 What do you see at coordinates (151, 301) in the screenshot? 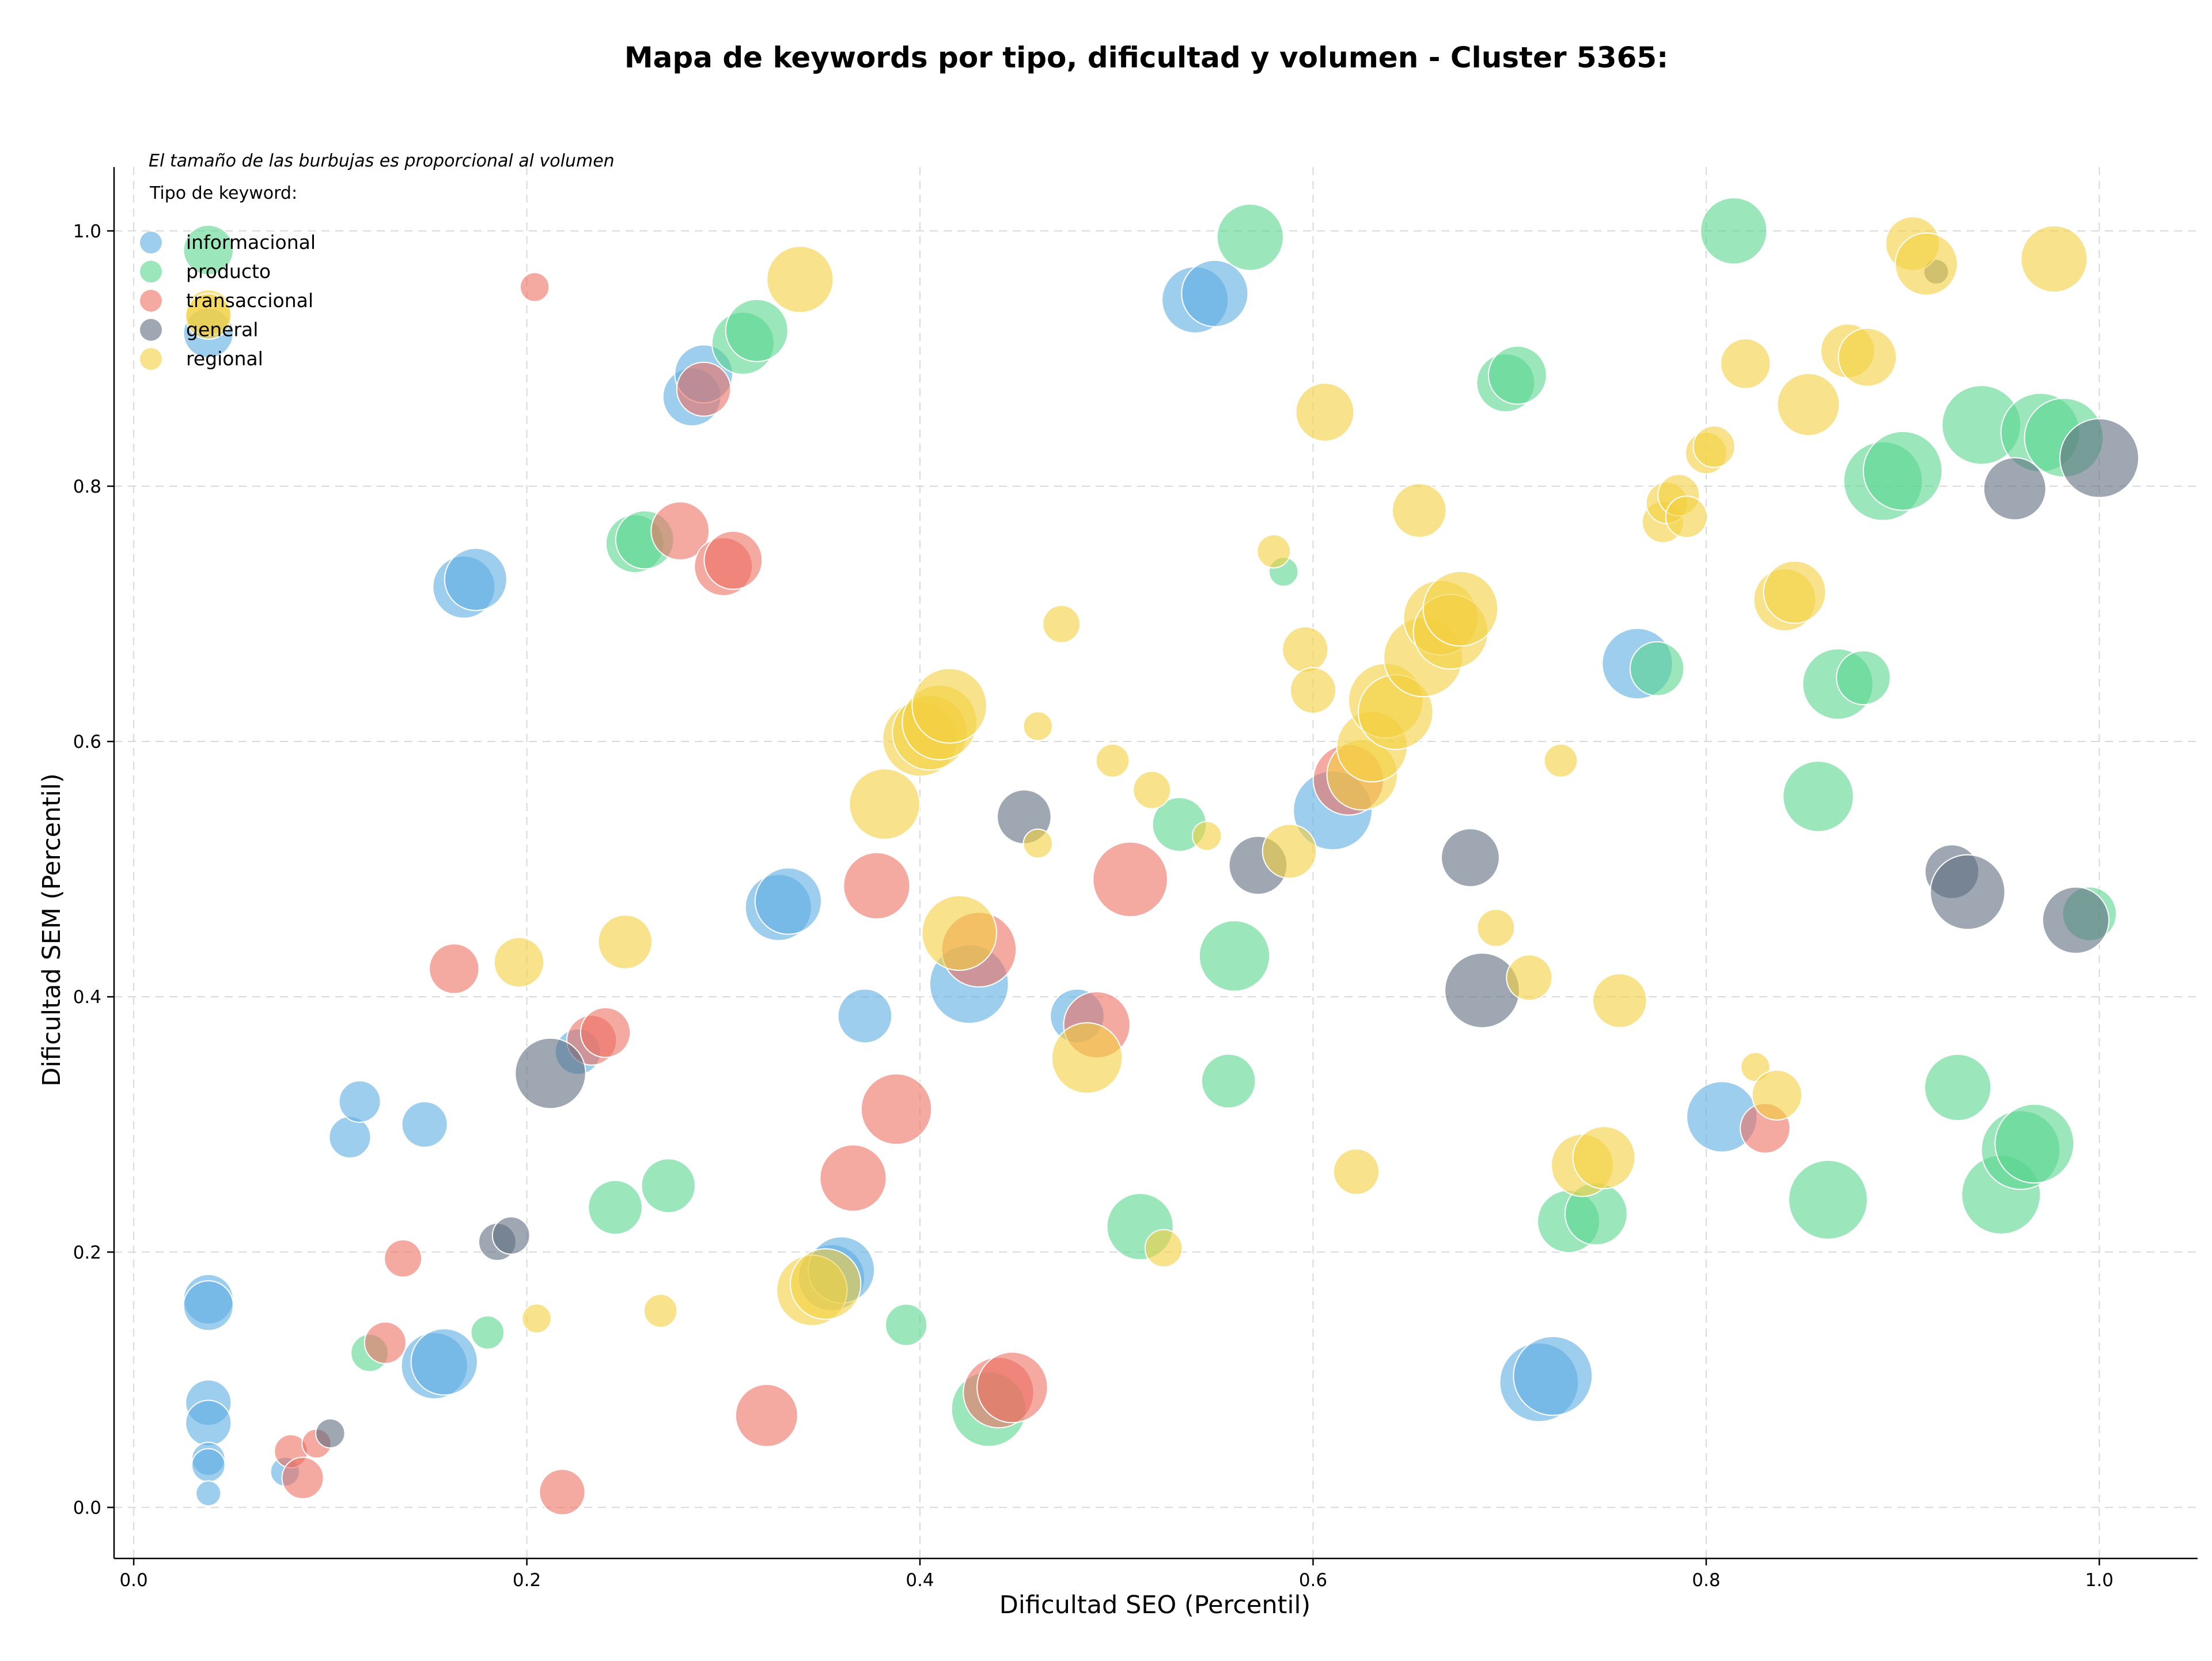
I see `legend-marker-transaccional` at bounding box center [151, 301].